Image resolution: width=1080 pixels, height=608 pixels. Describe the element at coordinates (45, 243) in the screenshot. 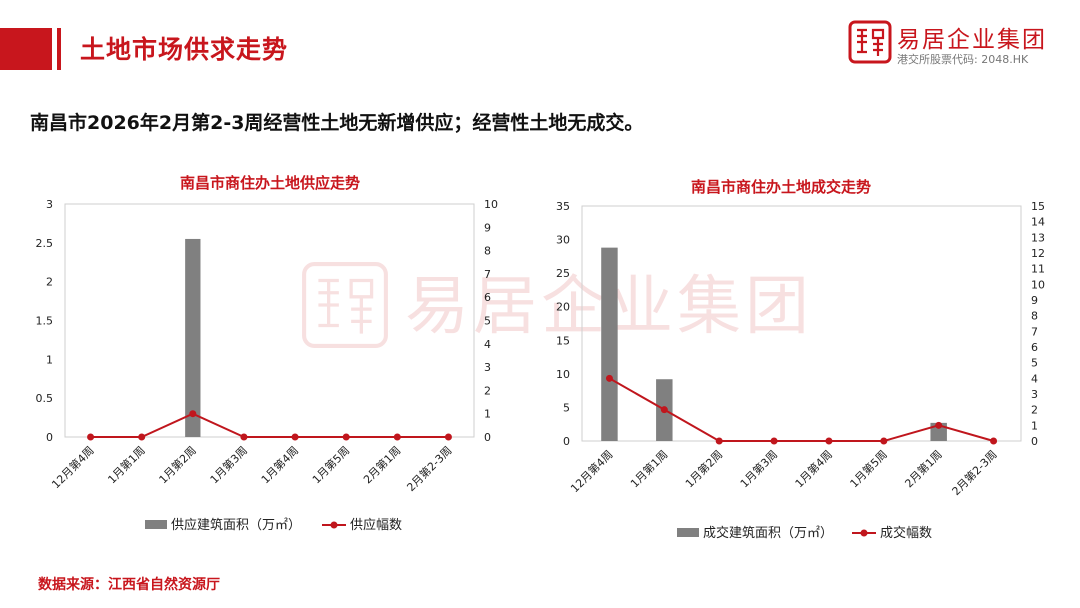

I see `y-tick-label: 2.5` at that location.